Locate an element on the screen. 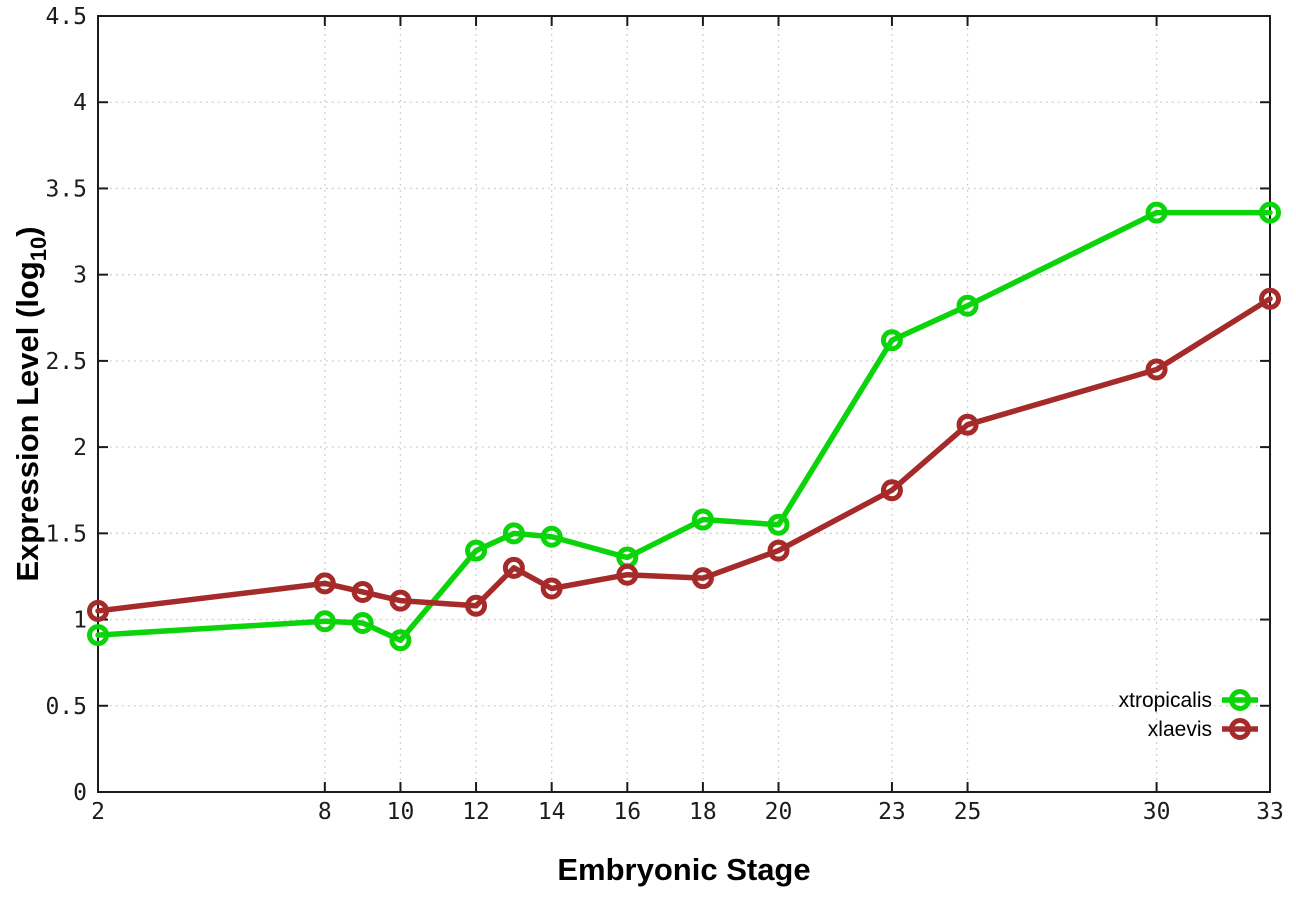 The image size is (1296, 907). y-tick-label: 0 is located at coordinates (80, 793).